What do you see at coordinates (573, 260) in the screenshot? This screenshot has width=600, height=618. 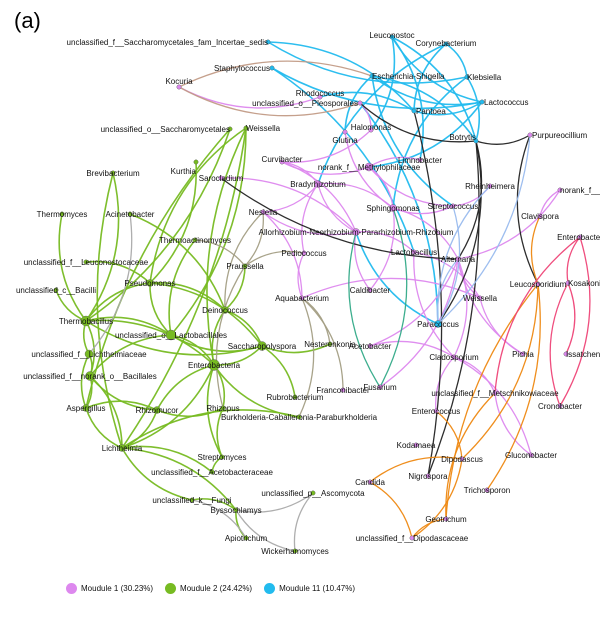 I see `edge-enterobacter-kosakonia` at bounding box center [573, 260].